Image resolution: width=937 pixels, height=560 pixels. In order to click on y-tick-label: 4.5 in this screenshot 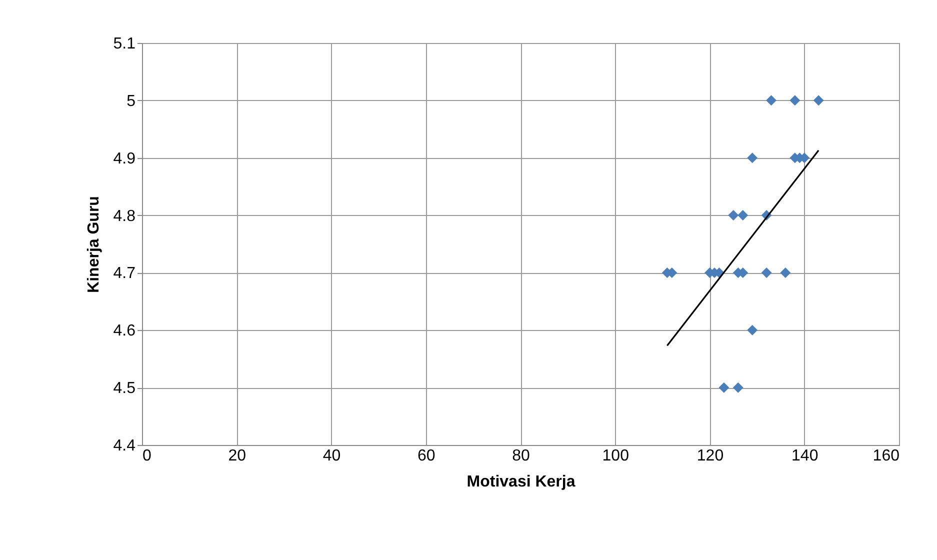, I will do `click(124, 389)`.